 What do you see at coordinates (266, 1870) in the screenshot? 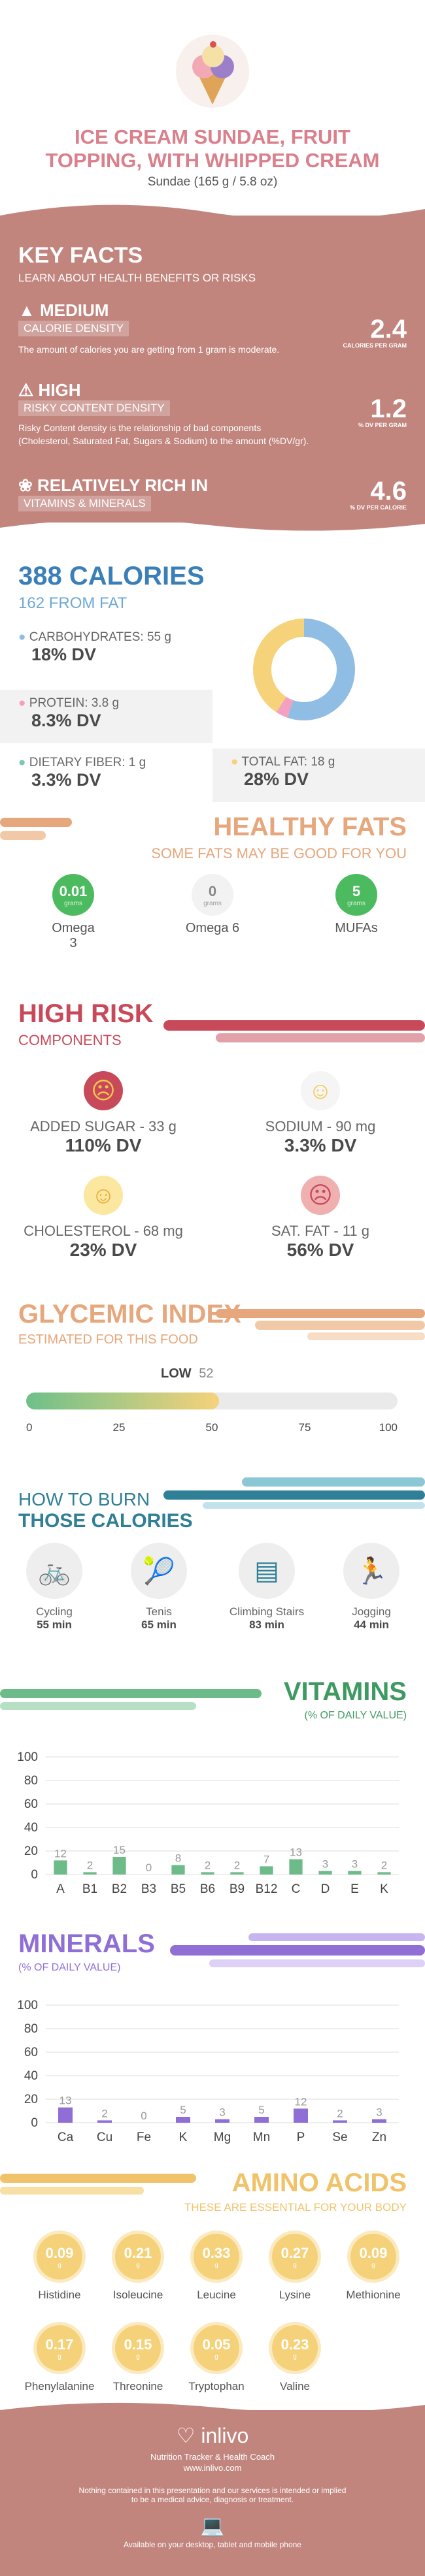
I see `vitamin-bar-B12` at bounding box center [266, 1870].